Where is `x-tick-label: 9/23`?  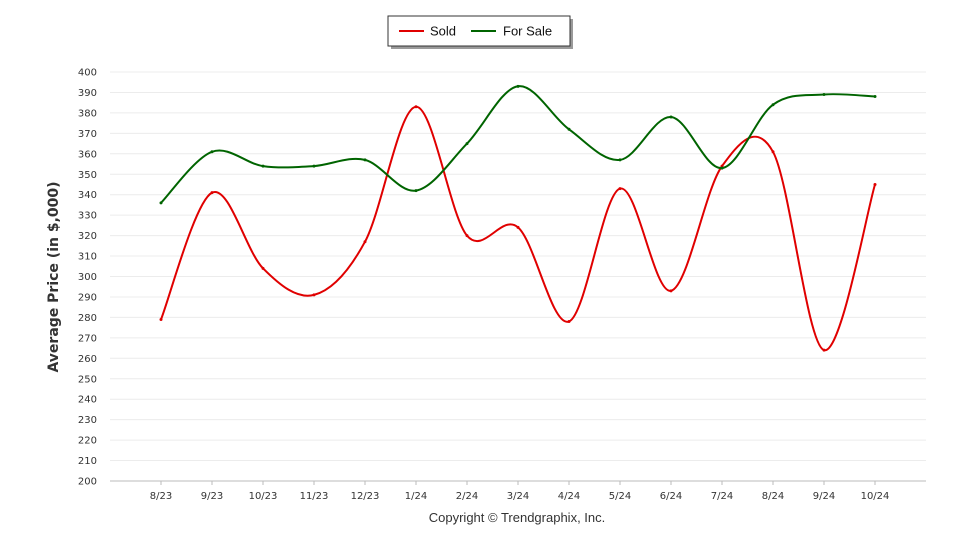
x-tick-label: 9/23 is located at coordinates (212, 496).